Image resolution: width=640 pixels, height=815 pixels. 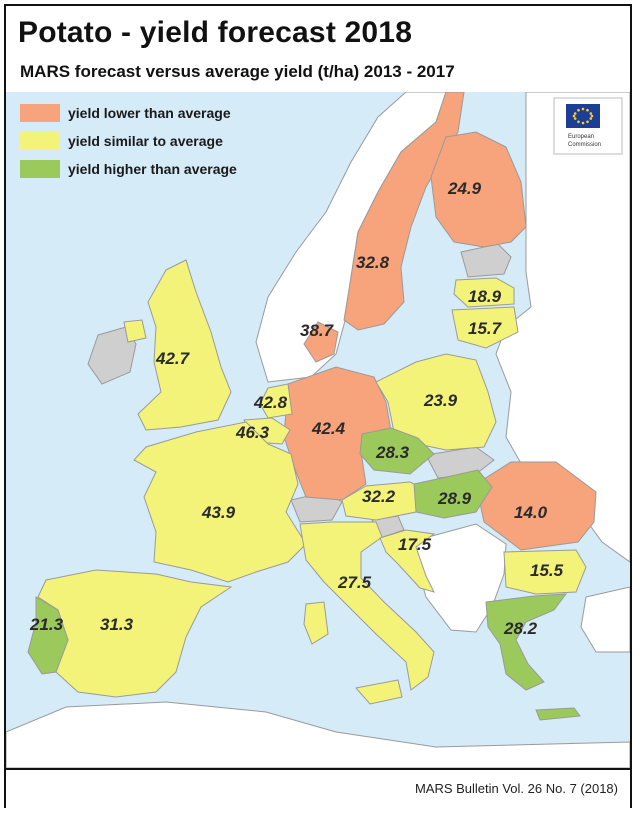 I want to click on lithuania, so click(x=485, y=327).